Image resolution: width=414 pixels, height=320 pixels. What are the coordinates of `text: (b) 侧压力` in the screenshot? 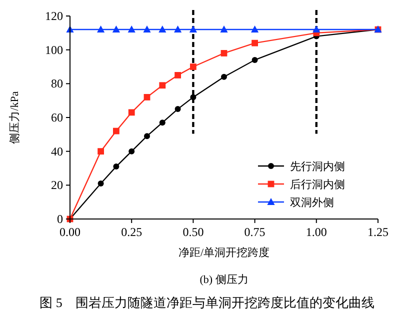 It's located at (224, 279).